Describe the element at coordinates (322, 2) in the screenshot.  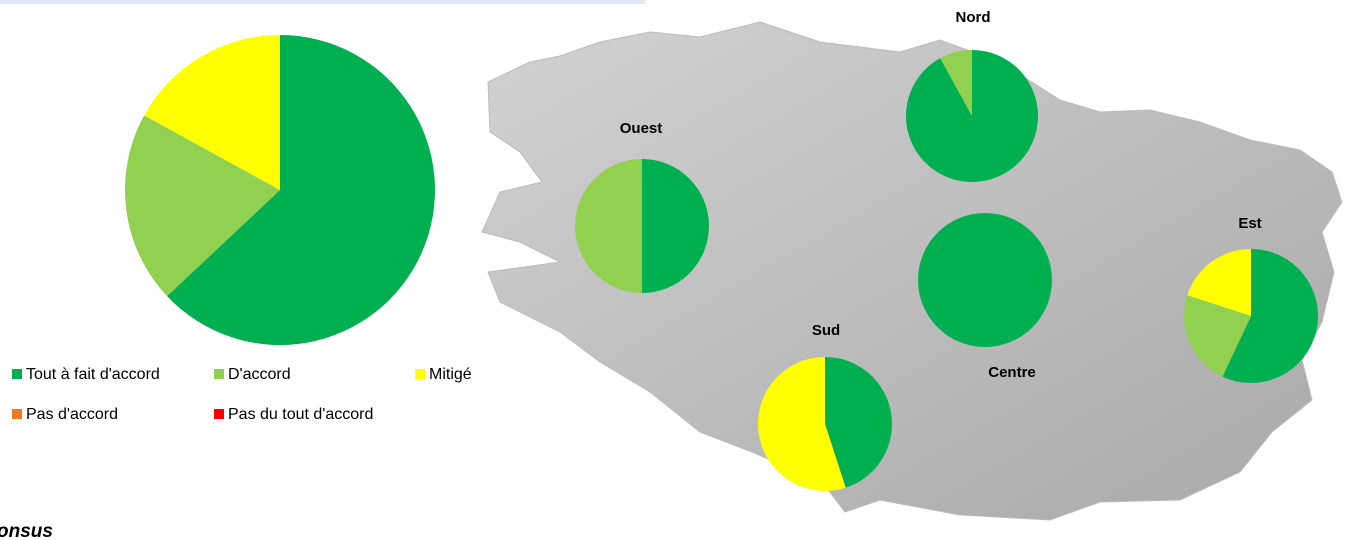
I see `top-strip` at that location.